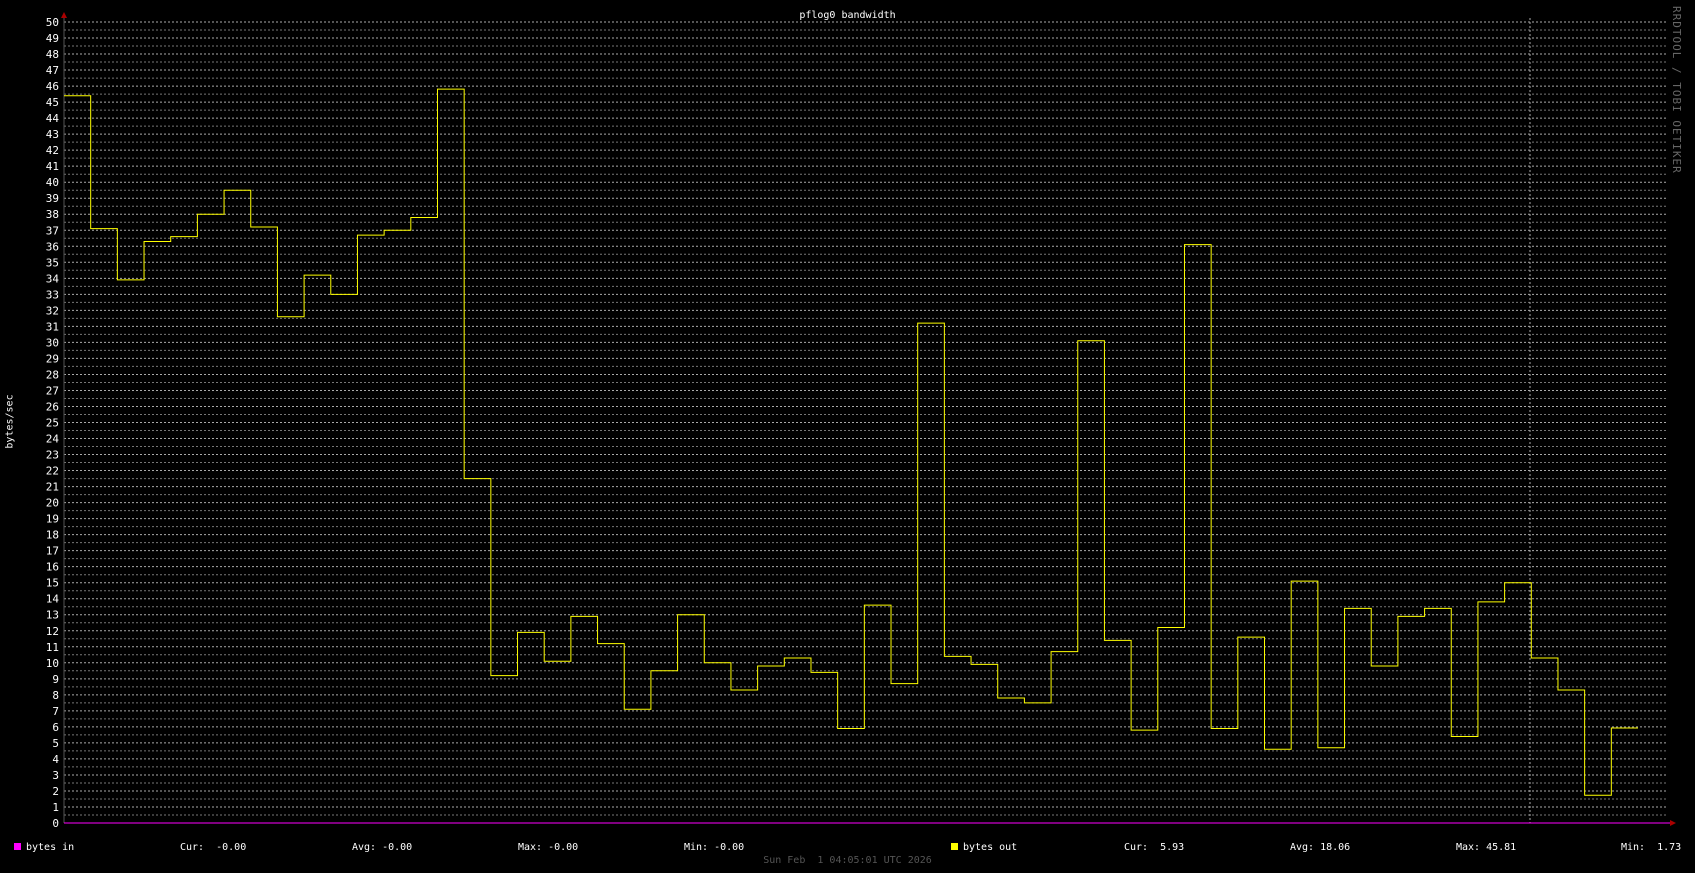 This screenshot has width=1695, height=873. What do you see at coordinates (548, 847) in the screenshot?
I see `legend-max: Max: -0.00` at bounding box center [548, 847].